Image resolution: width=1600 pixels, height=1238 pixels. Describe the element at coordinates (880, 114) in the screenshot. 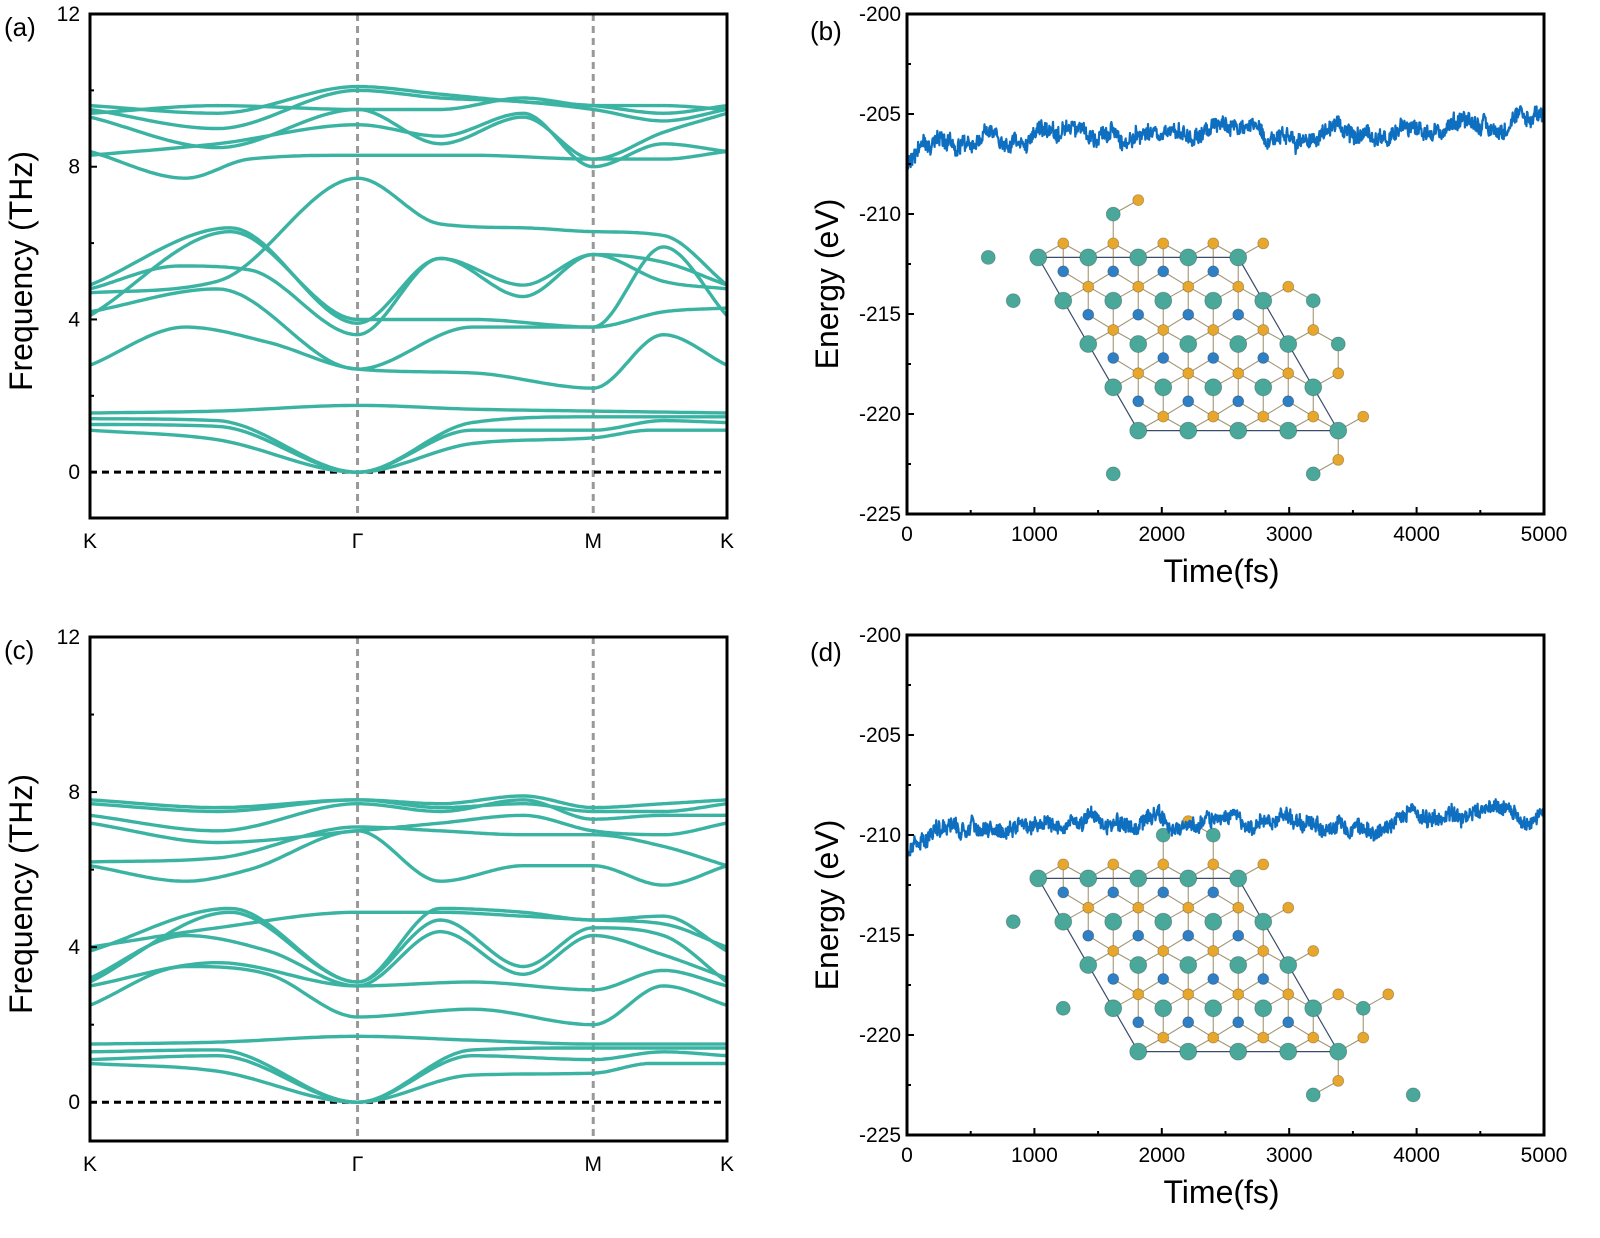

I see `y-tick-label: -205` at that location.